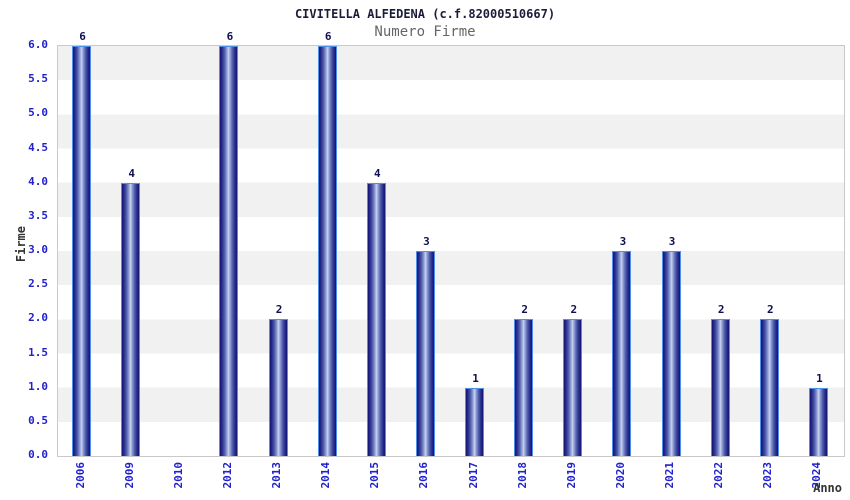  Describe the element at coordinates (38, 420) in the screenshot. I see `y-tick-0.5: 0.5` at that location.